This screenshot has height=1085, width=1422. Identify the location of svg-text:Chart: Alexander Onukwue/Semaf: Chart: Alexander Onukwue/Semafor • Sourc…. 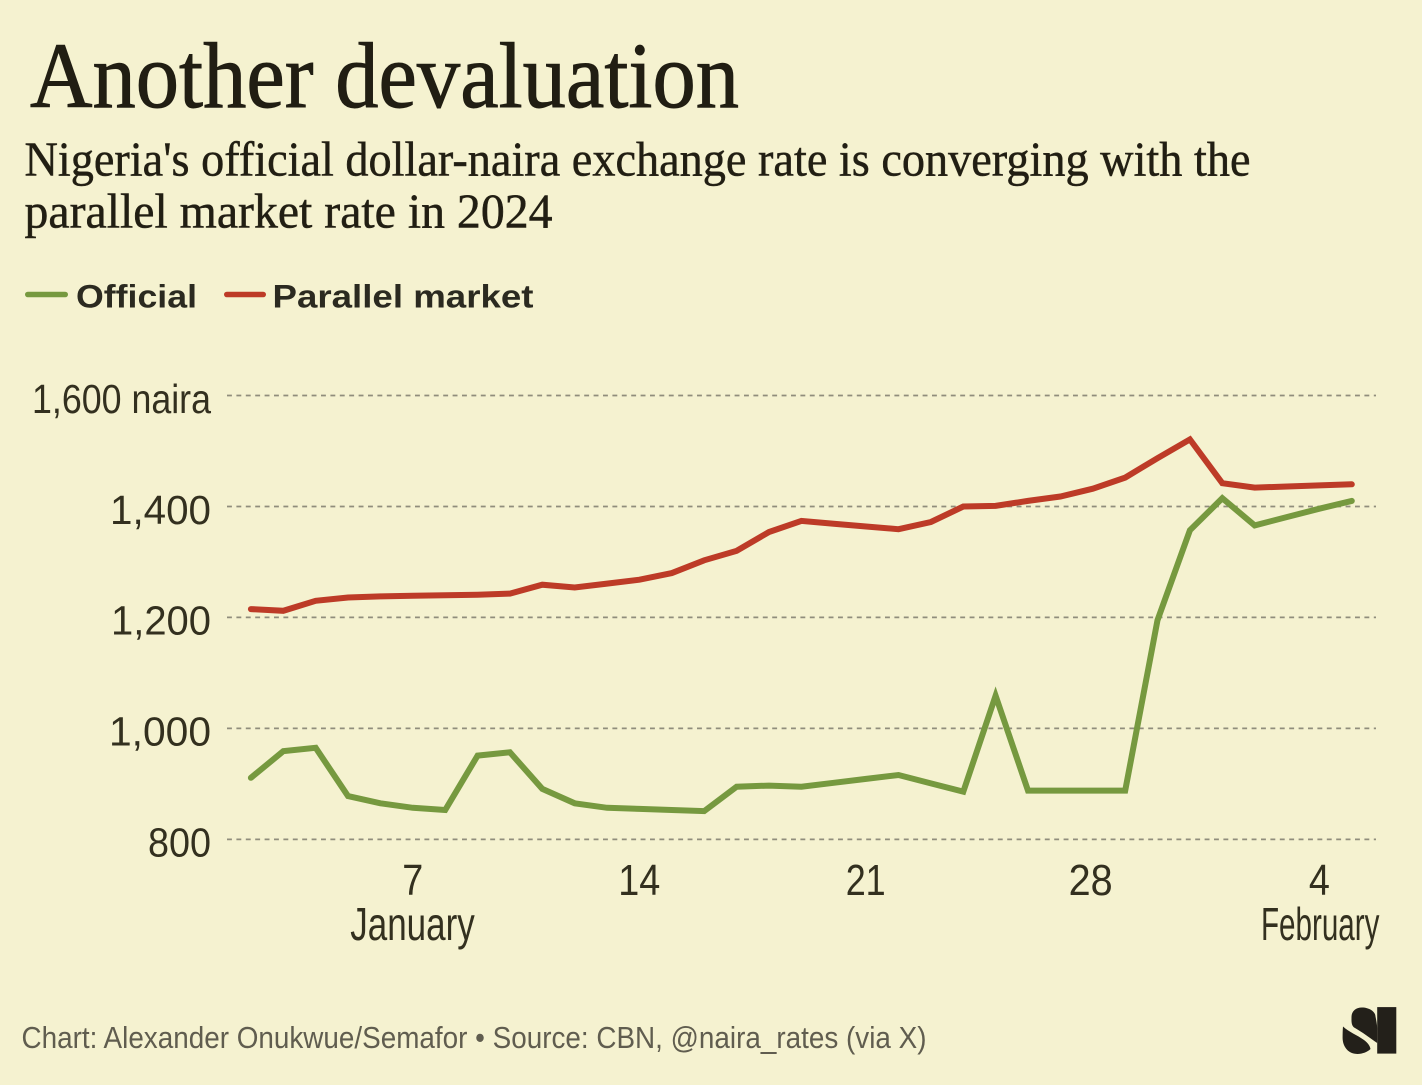
(474, 1037).